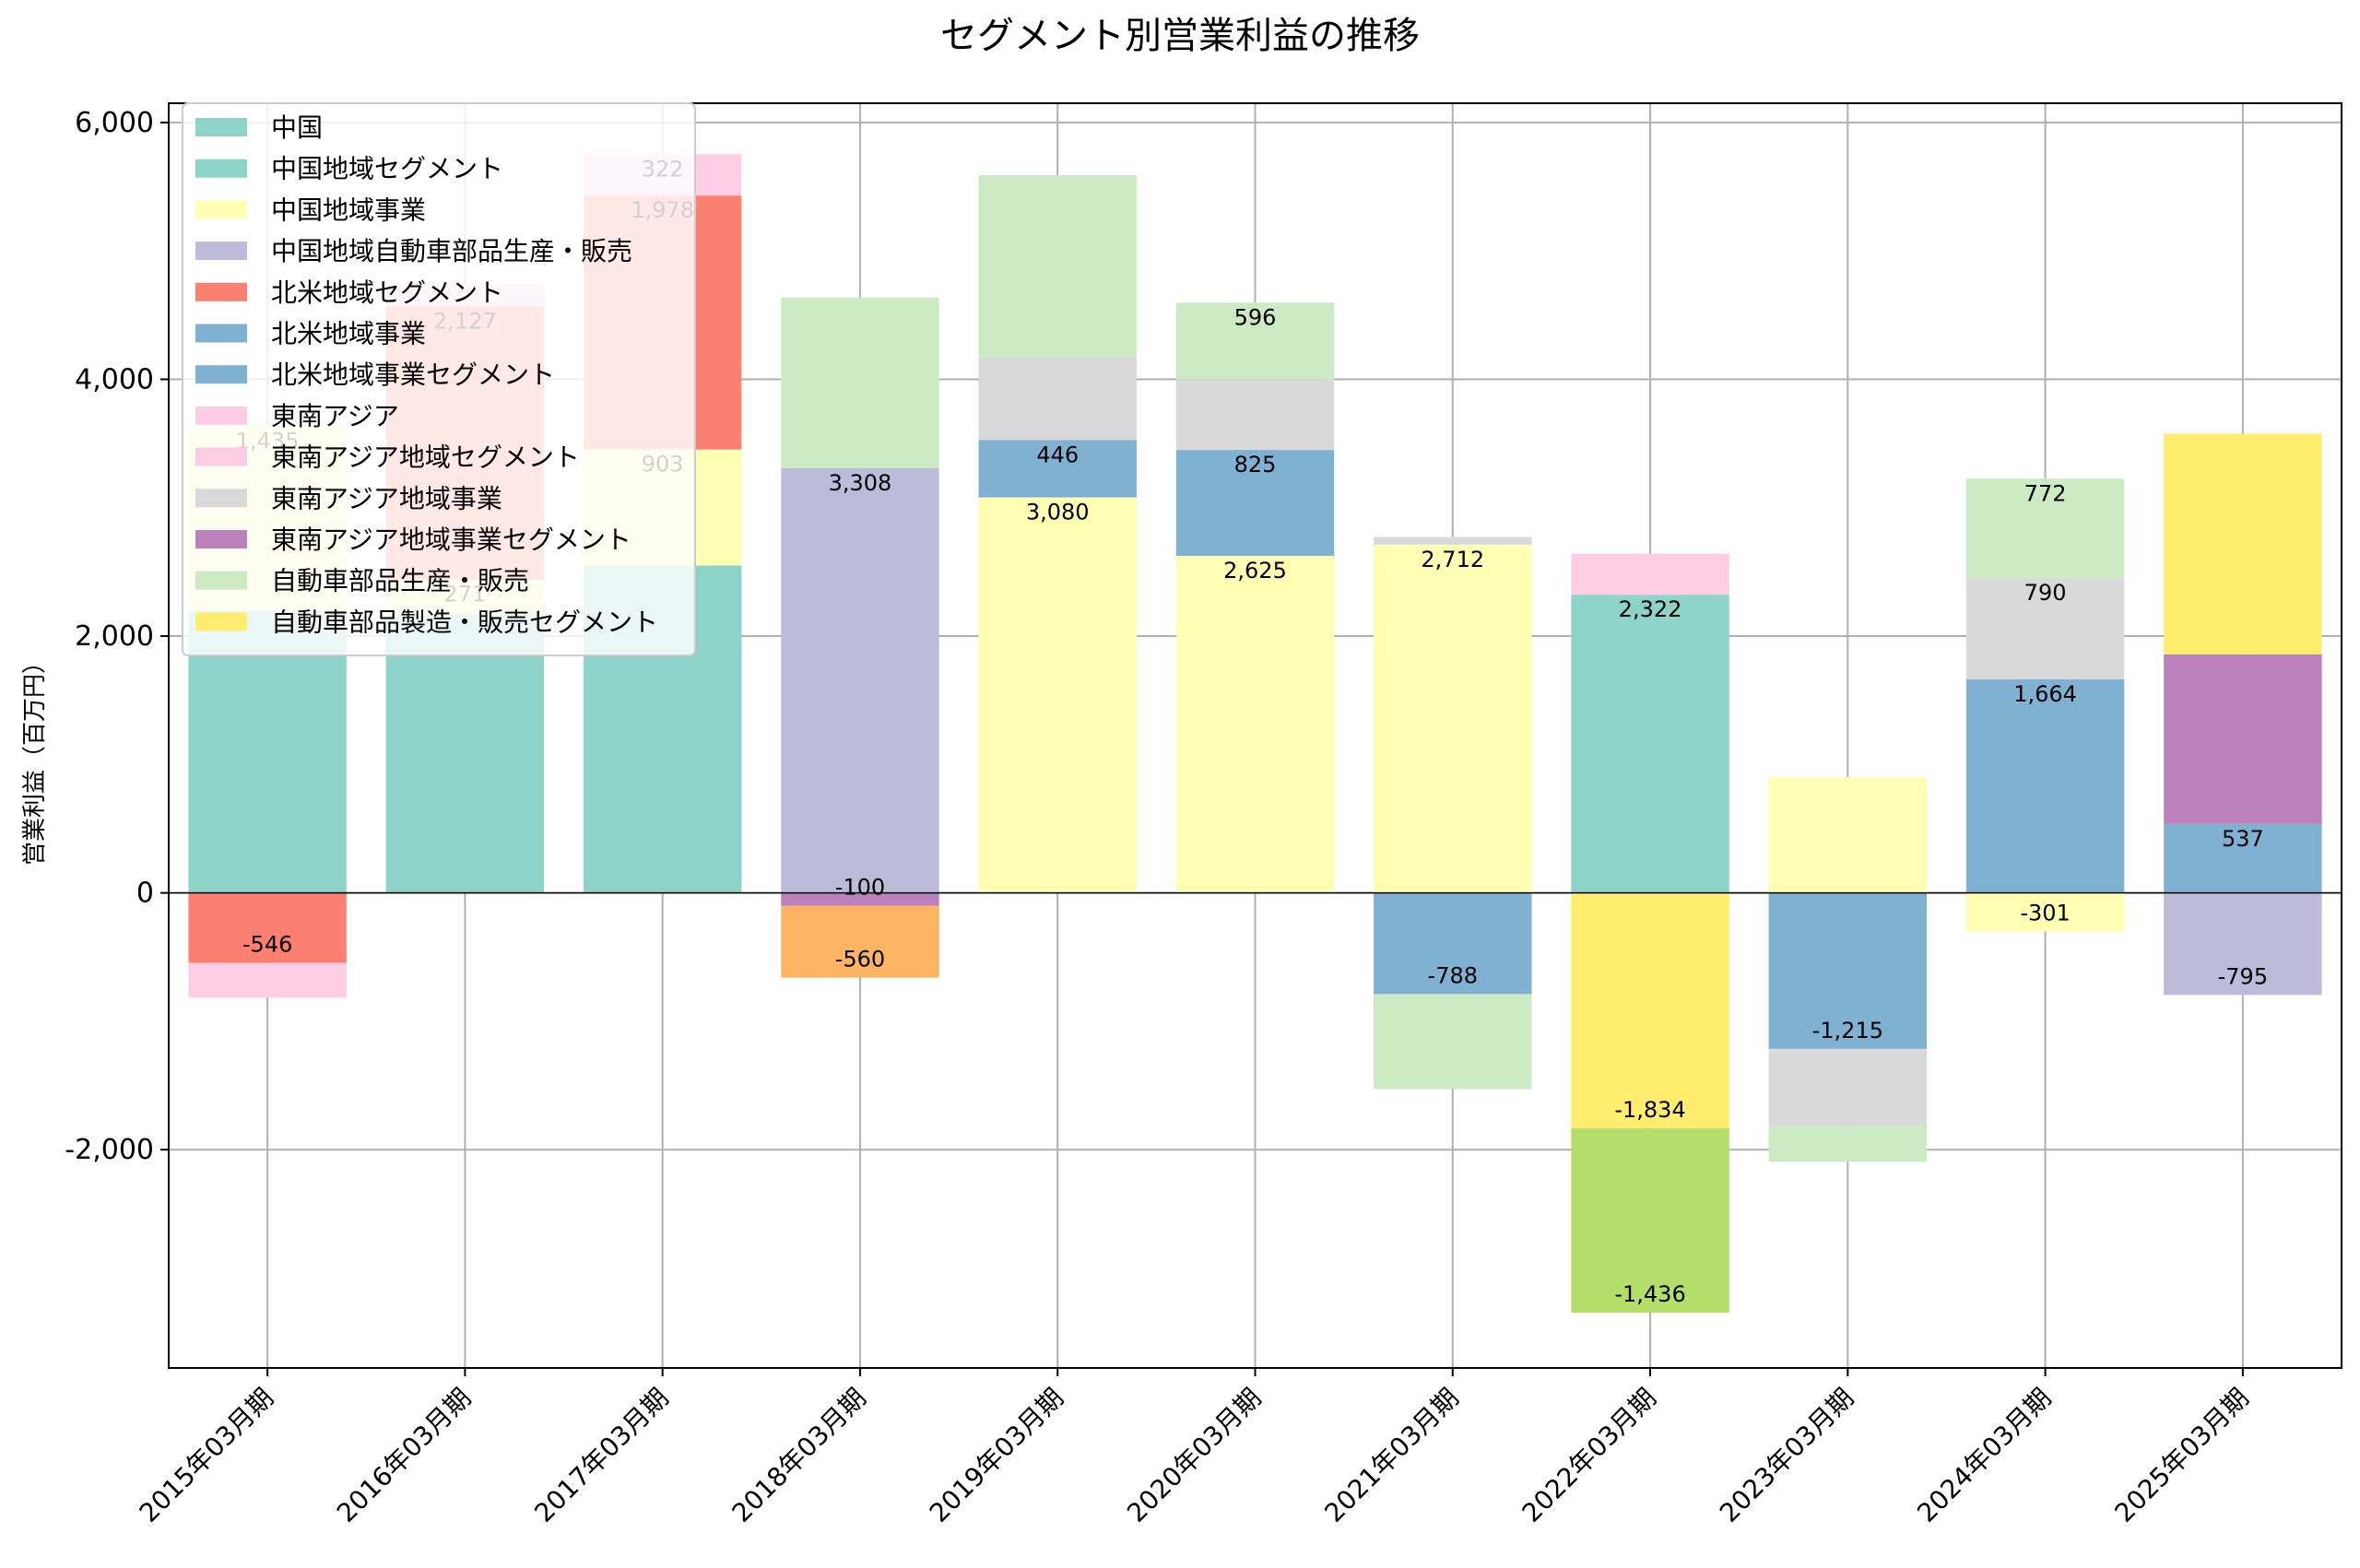 The width and height of the screenshot is (2360, 1568). What do you see at coordinates (387, 169) in the screenshot?
I see `legend-label: 中国地域セグメント` at bounding box center [387, 169].